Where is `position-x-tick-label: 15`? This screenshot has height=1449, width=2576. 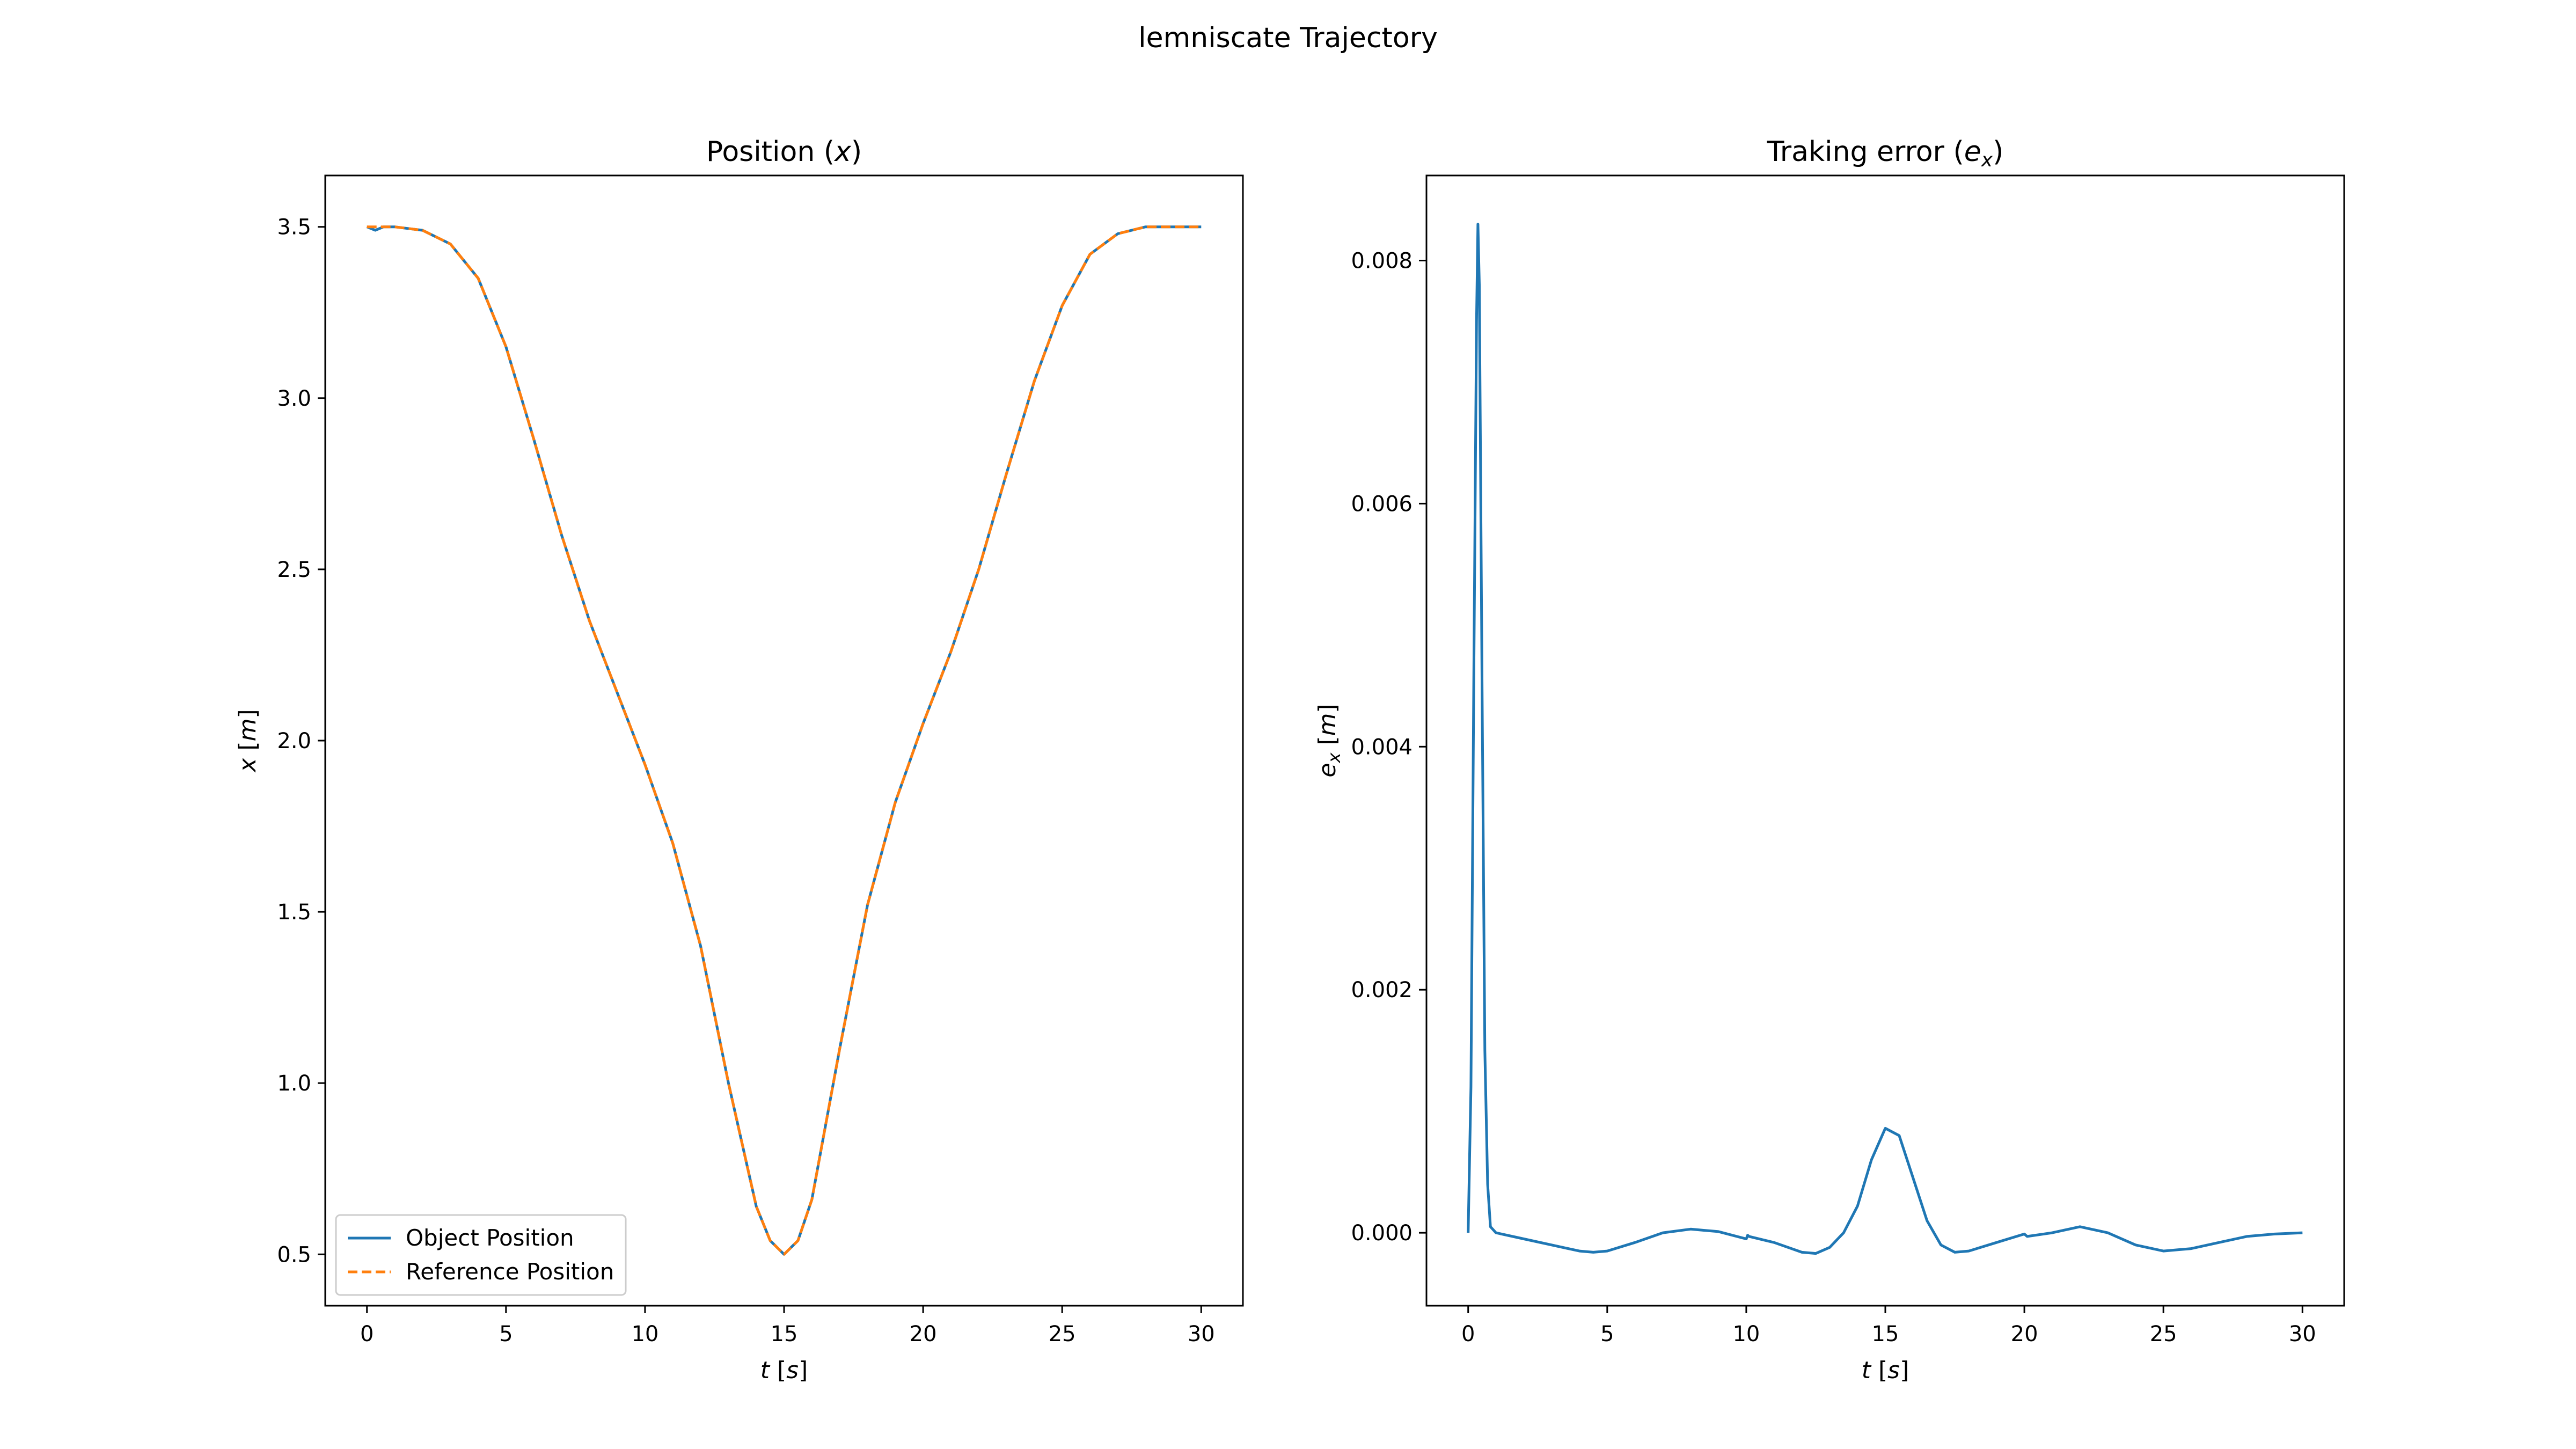 position-x-tick-label: 15 is located at coordinates (784, 1334).